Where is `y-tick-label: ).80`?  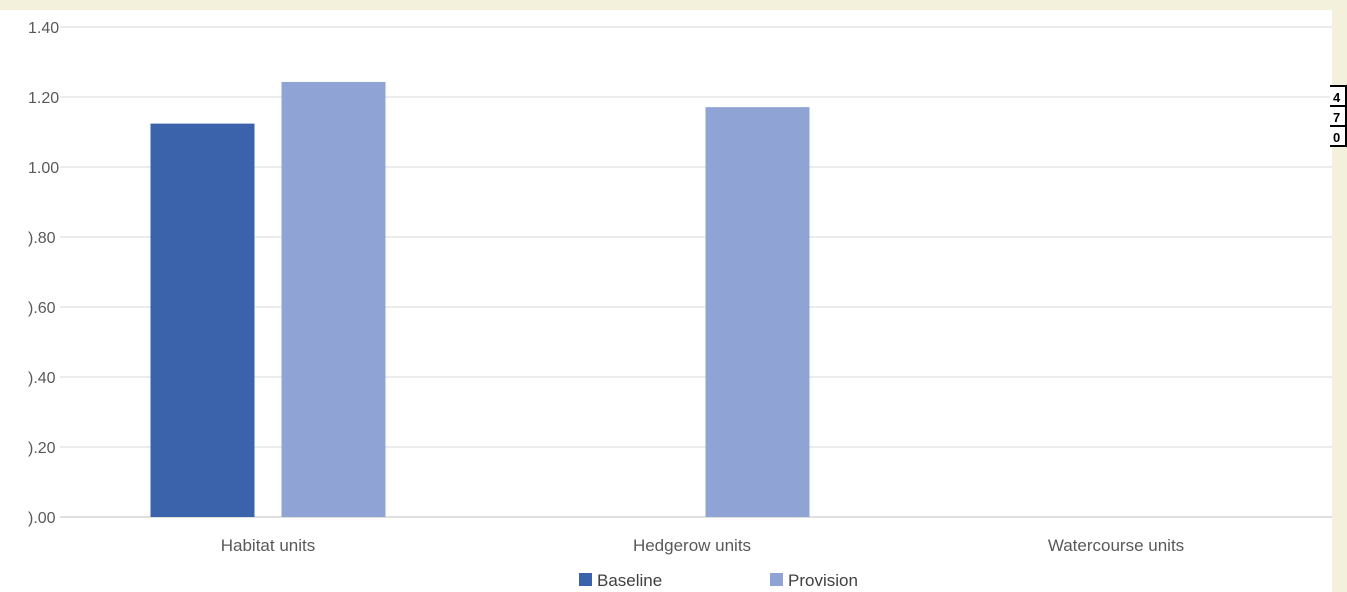
y-tick-label: ).80 is located at coordinates (42, 238).